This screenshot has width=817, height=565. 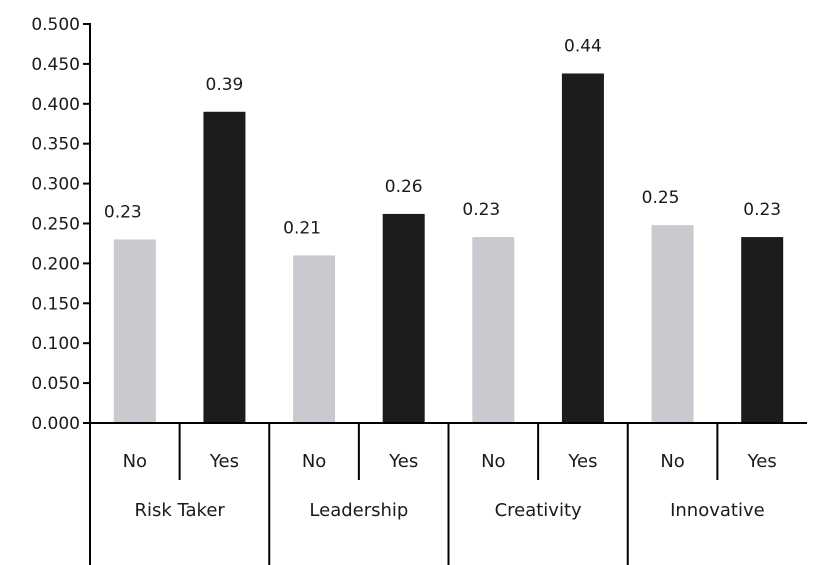 I want to click on data-label: 0.39, so click(x=225, y=85).